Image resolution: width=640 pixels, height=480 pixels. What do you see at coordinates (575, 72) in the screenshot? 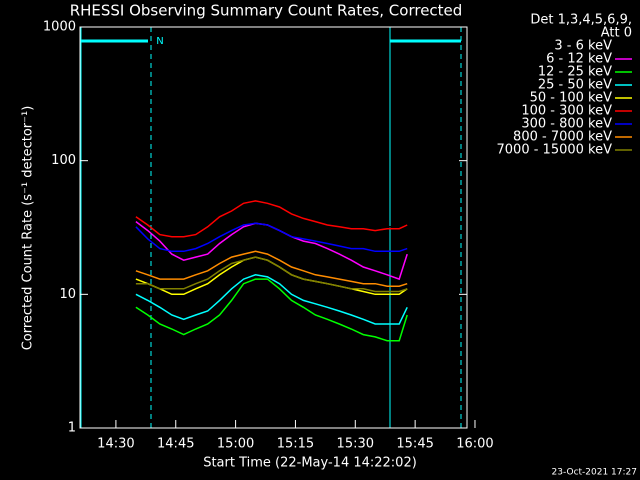
I see `legend-label: 12 - 25 keV` at bounding box center [575, 72].